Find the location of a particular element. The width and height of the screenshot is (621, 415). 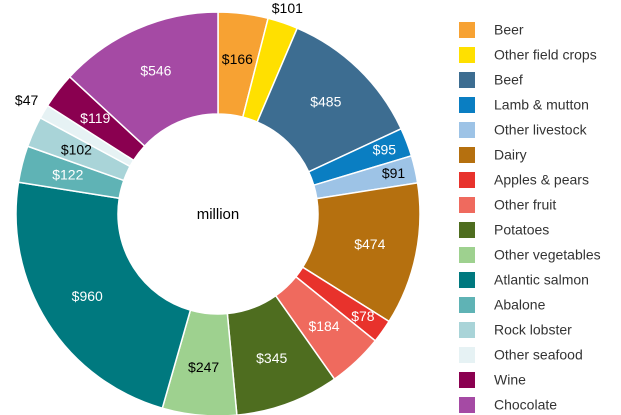

legend-label: Other seafood is located at coordinates (538, 355).